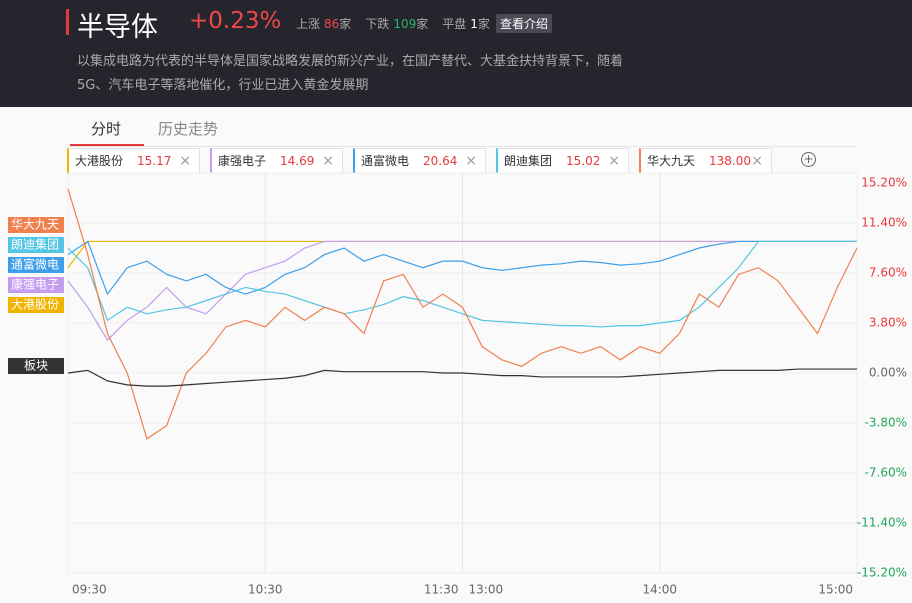 The width and height of the screenshot is (912, 603). What do you see at coordinates (463, 130) in the screenshot?
I see `tabs: 分时 历史走势` at bounding box center [463, 130].